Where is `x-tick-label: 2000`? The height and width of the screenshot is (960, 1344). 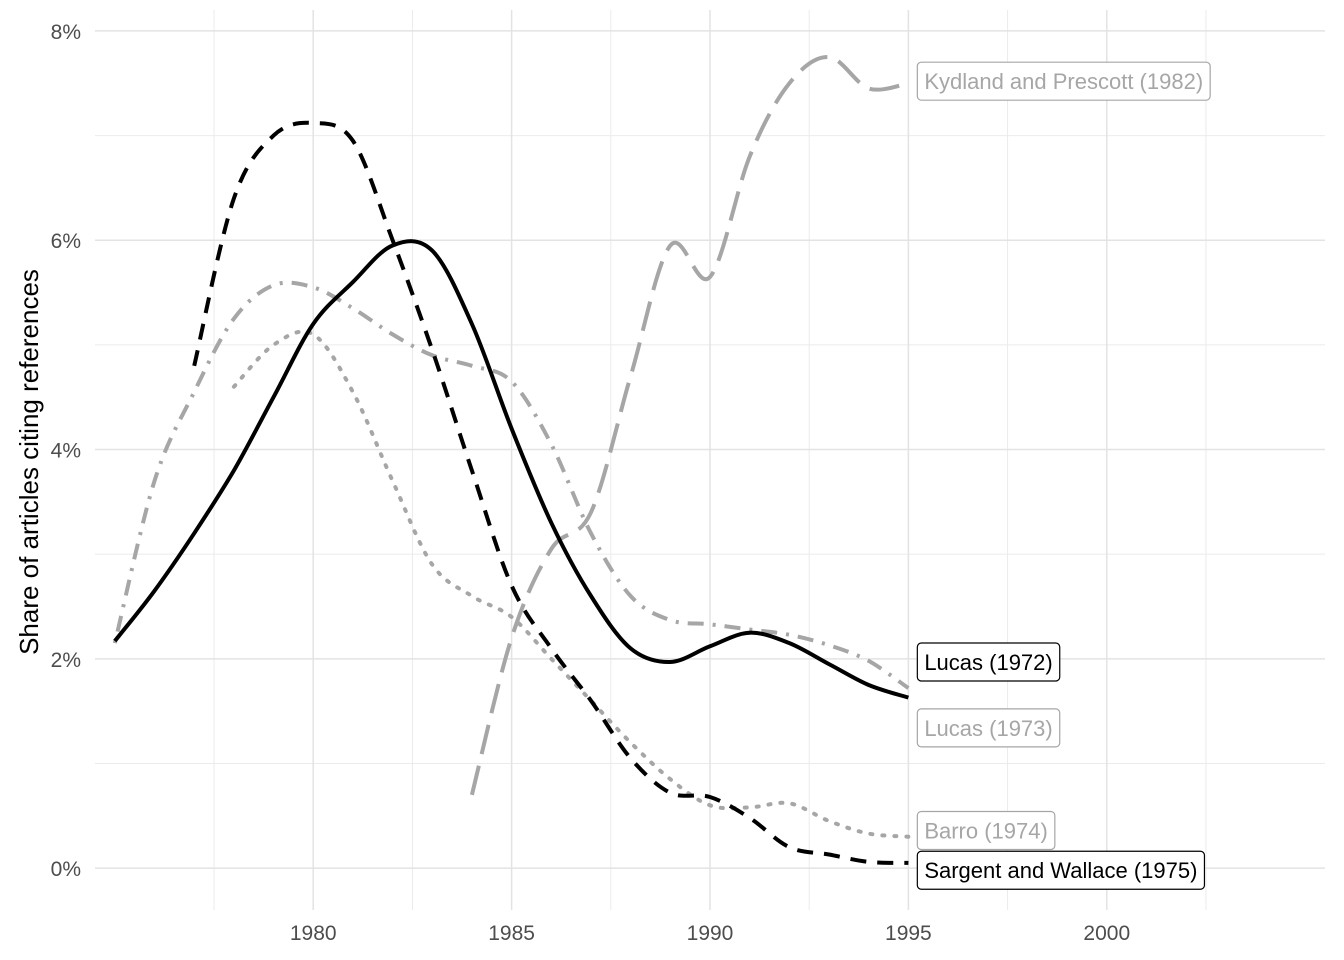 x-tick-label: 2000 is located at coordinates (1106, 933).